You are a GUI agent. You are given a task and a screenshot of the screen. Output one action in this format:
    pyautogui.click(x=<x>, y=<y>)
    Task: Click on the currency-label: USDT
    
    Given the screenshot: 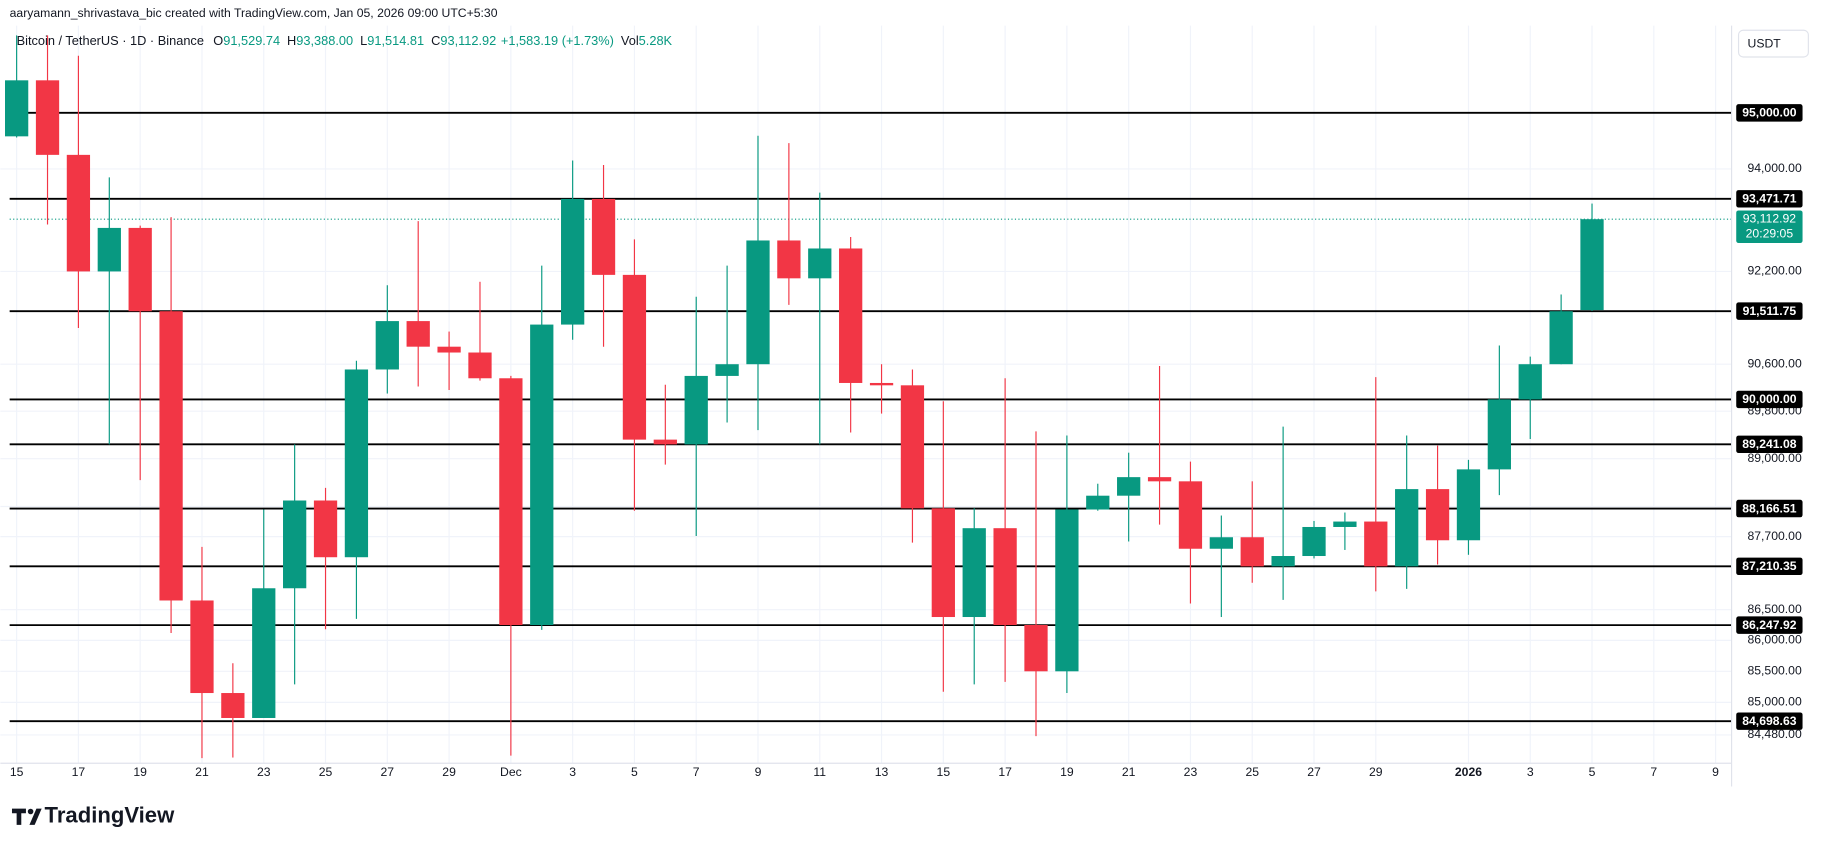 What is the action you would take?
    pyautogui.click(x=1765, y=43)
    